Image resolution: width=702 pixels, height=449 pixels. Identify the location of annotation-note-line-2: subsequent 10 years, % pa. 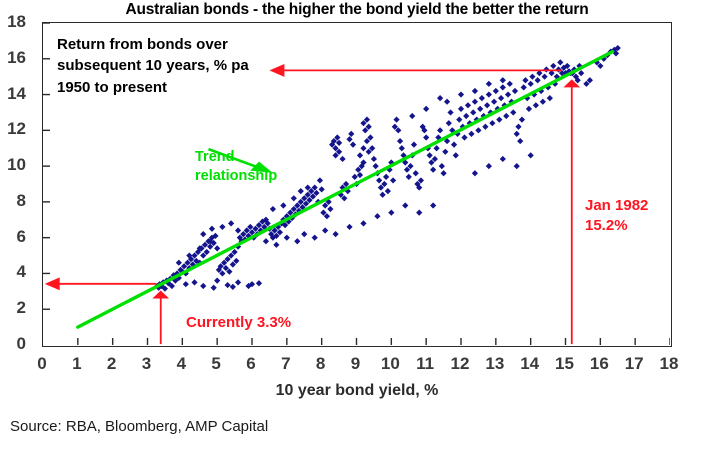
(153, 66).